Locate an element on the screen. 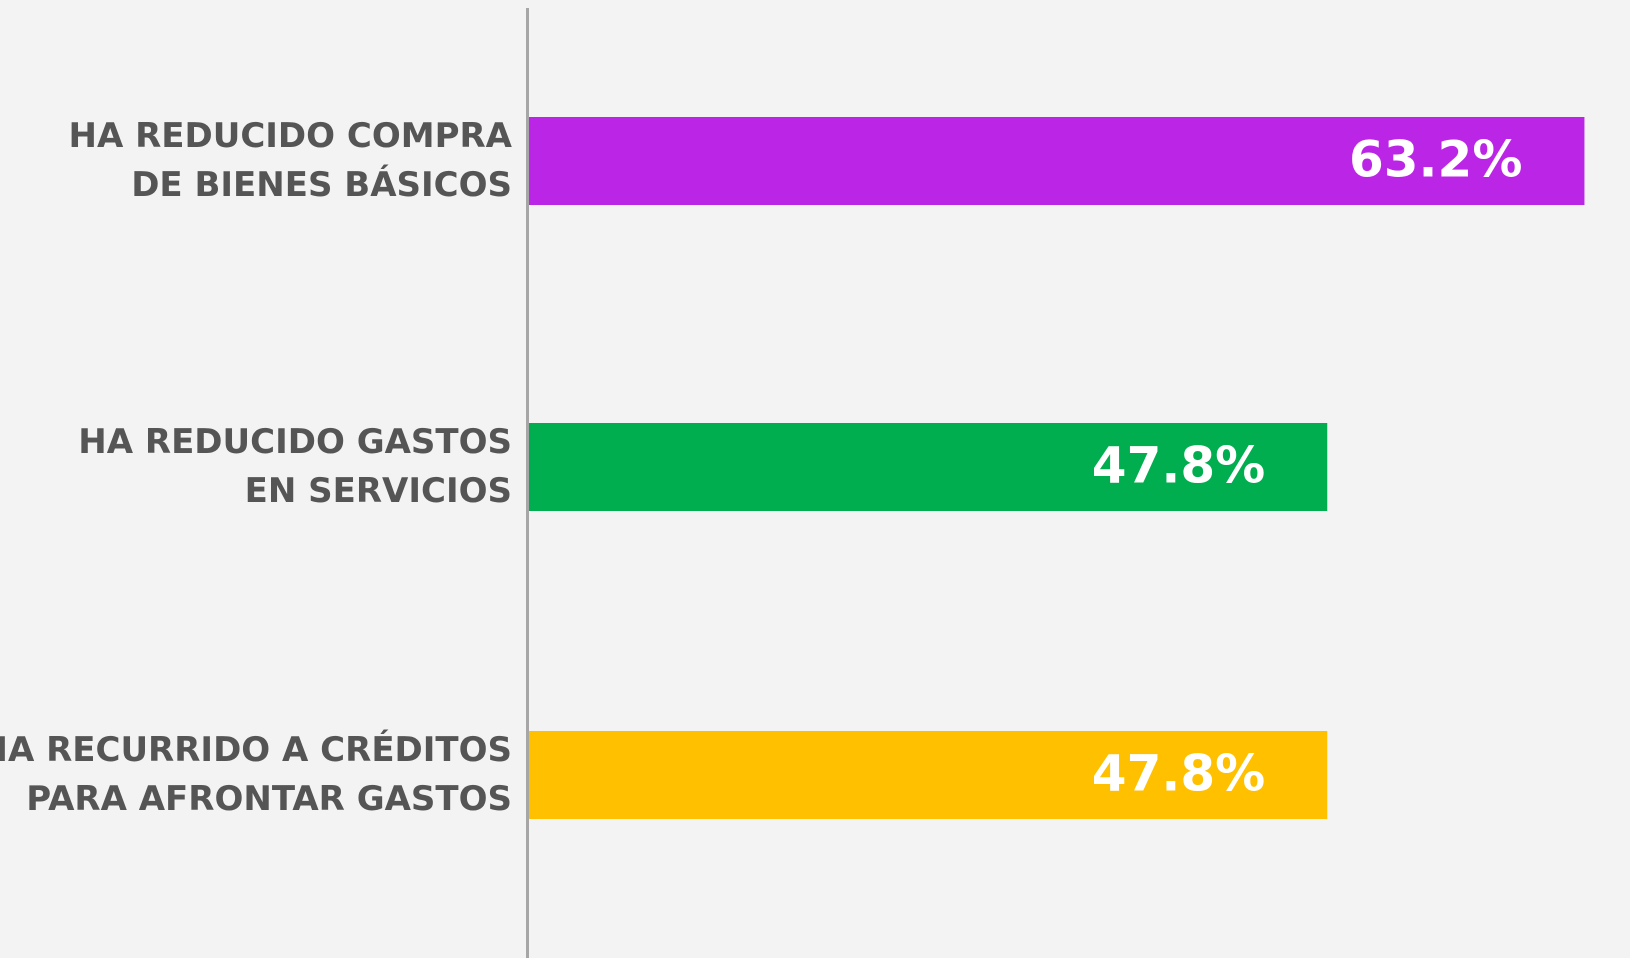  category-label: HA REDUCIDO GASTOS EN SERVICIOS is located at coordinates (295, 466).